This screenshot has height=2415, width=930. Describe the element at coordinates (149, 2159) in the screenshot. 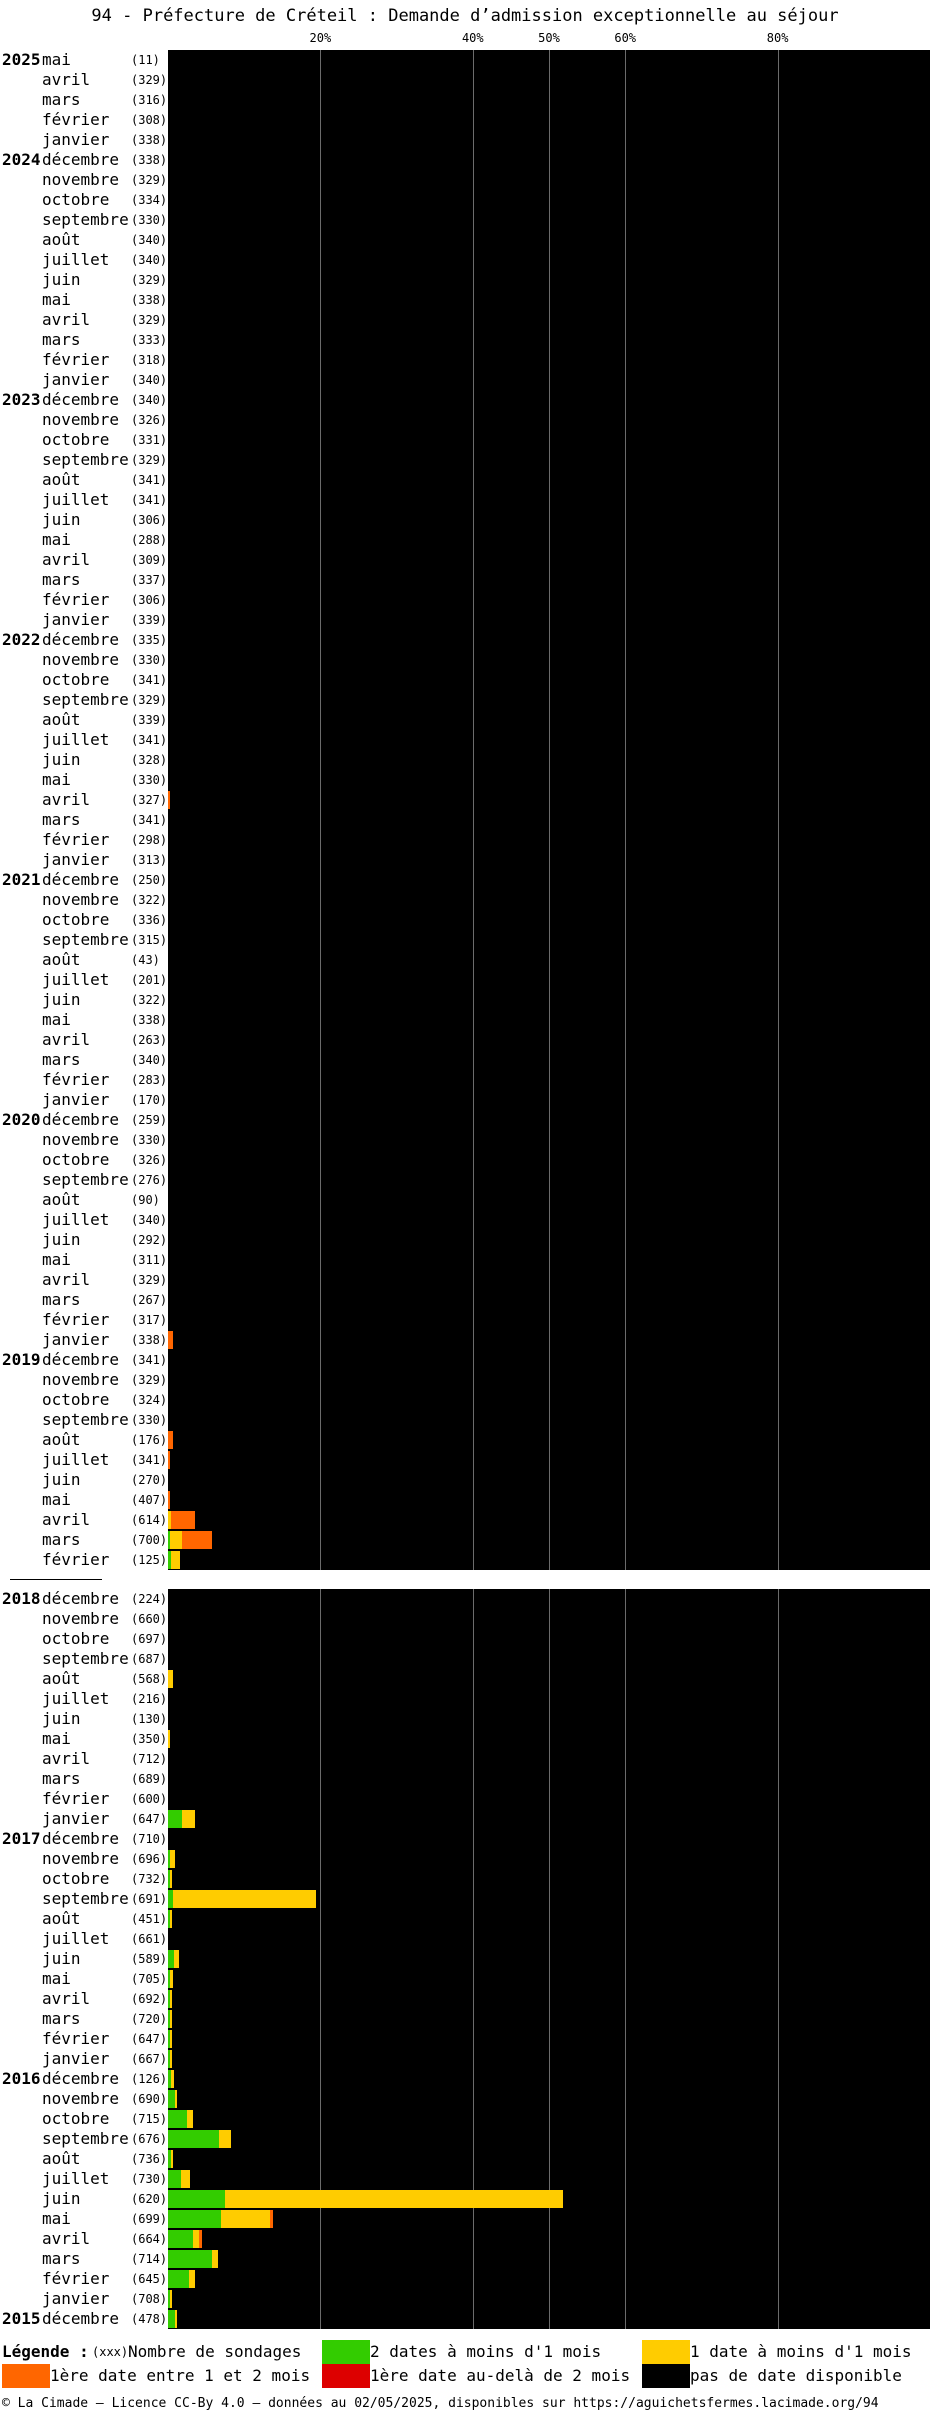

I see `survey-count: (736)` at that location.